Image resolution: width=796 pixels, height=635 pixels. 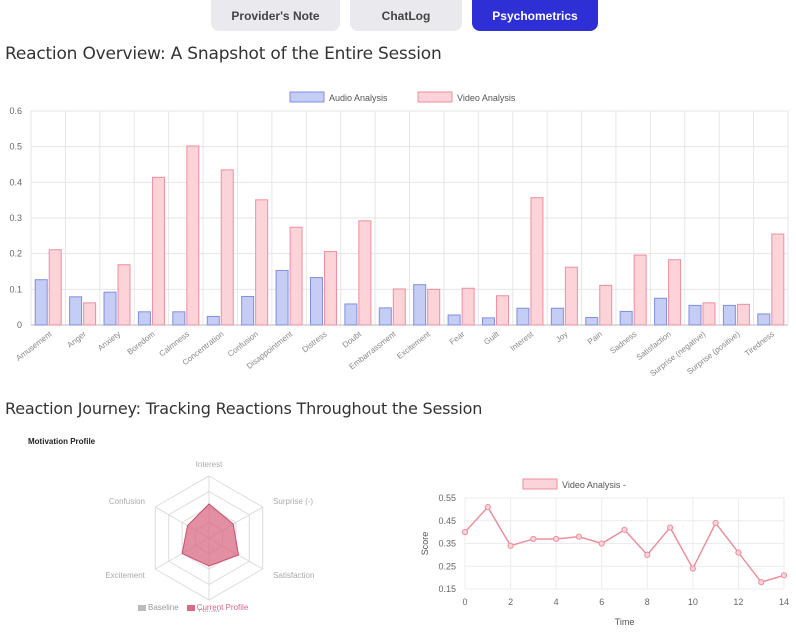 What do you see at coordinates (571, 296) in the screenshot?
I see `video-bar-joy` at bounding box center [571, 296].